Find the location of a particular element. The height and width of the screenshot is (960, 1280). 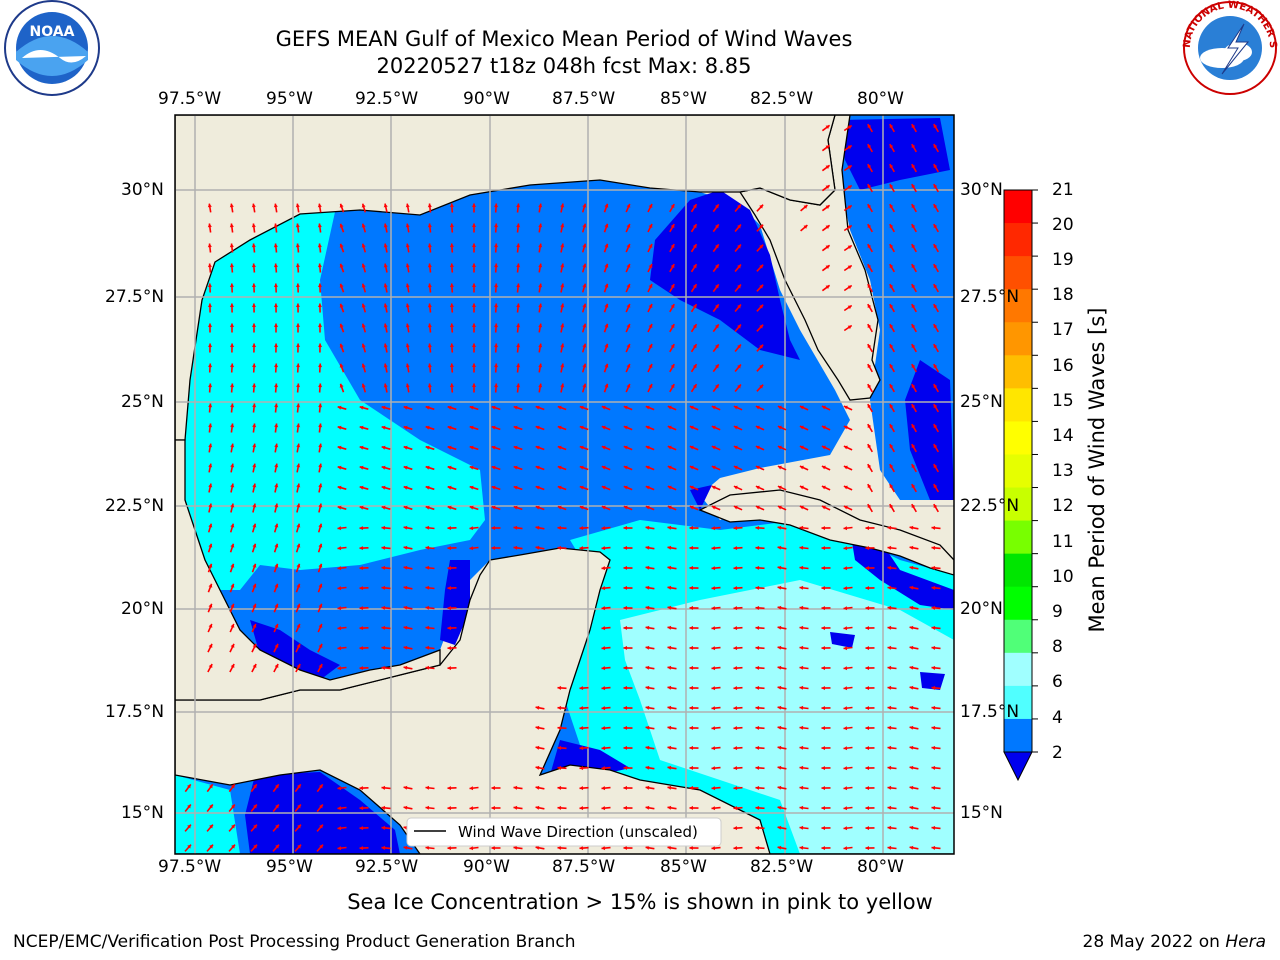

colorbar-tick: 13 is located at coordinates (1063, 471).